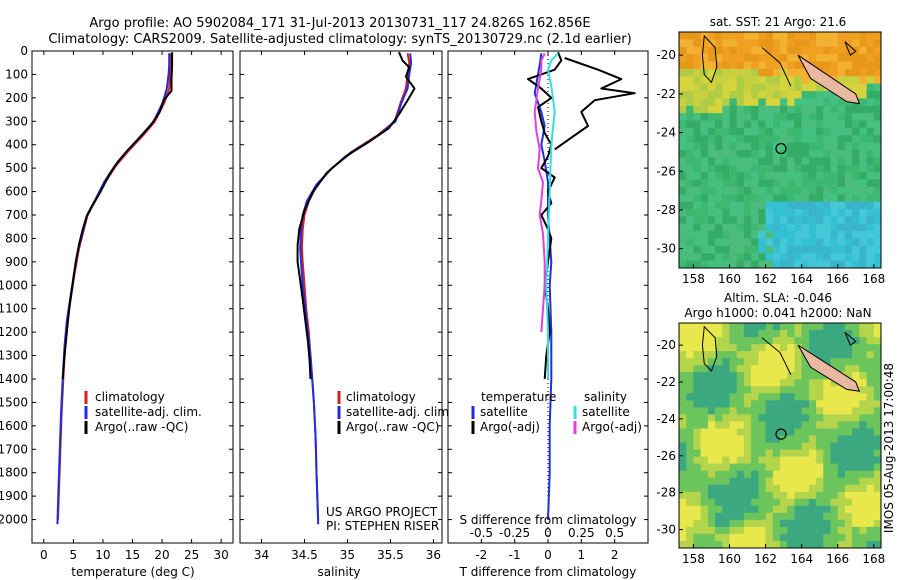 The width and height of the screenshot is (900, 580). I want to click on x-tick-label: 164, so click(801, 279).